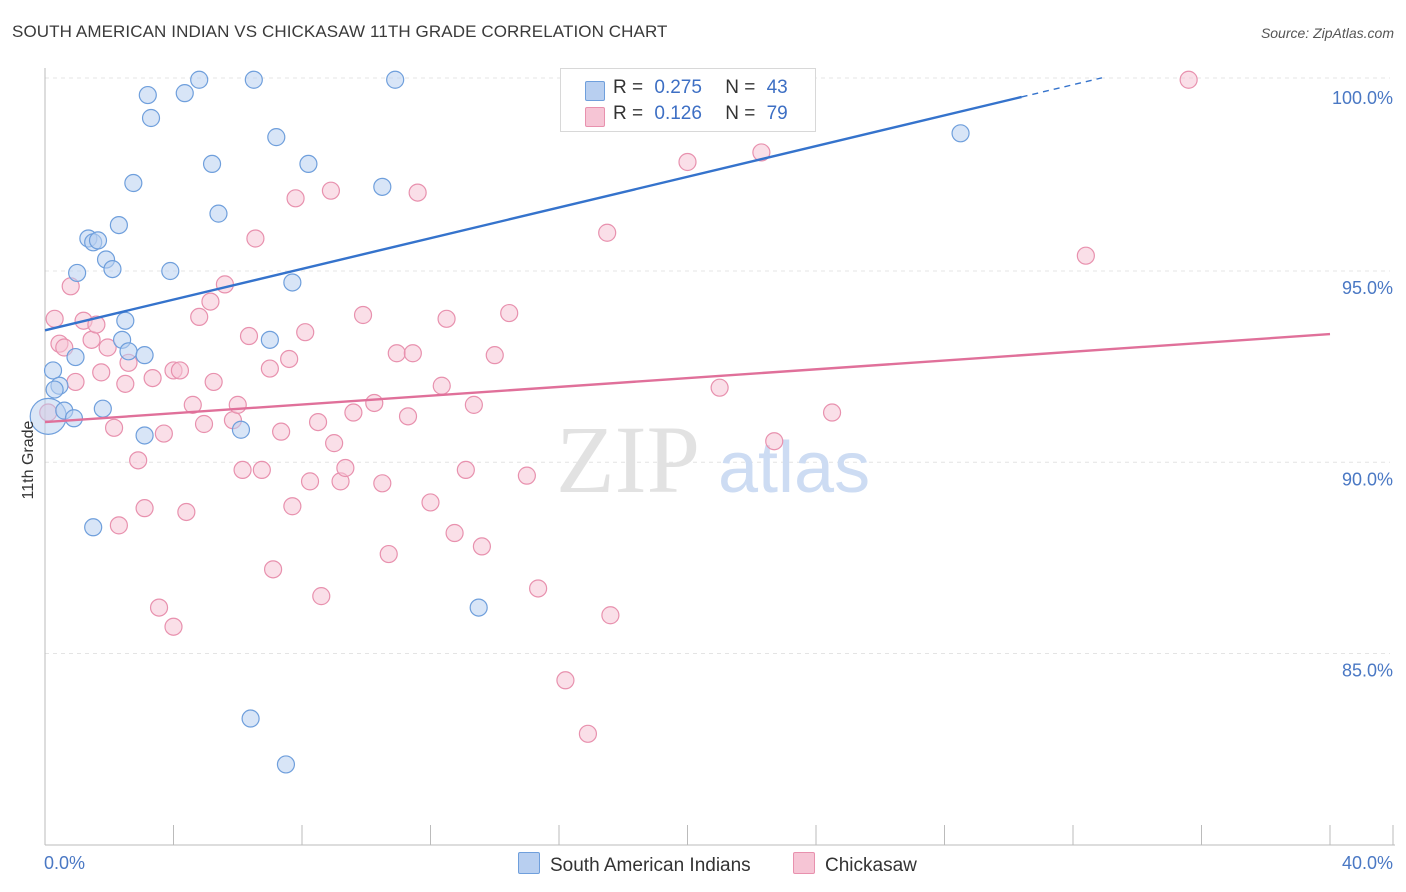  I want to click on legend-n-value: 43, so click(777, 87).